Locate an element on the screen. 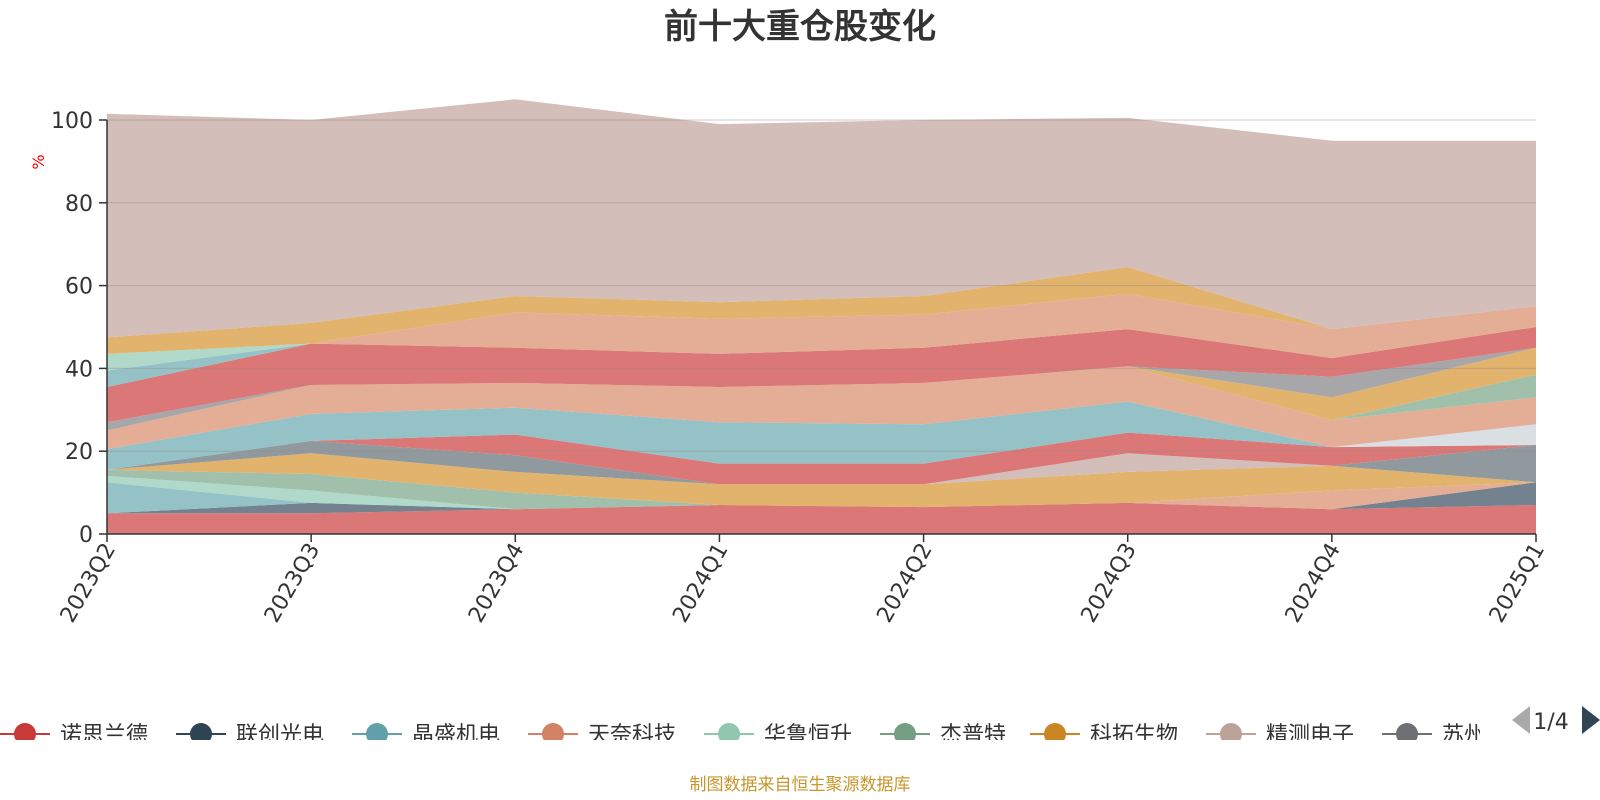 This screenshot has width=1600, height=800. legend-item: 精测电子 is located at coordinates (1280, 735).